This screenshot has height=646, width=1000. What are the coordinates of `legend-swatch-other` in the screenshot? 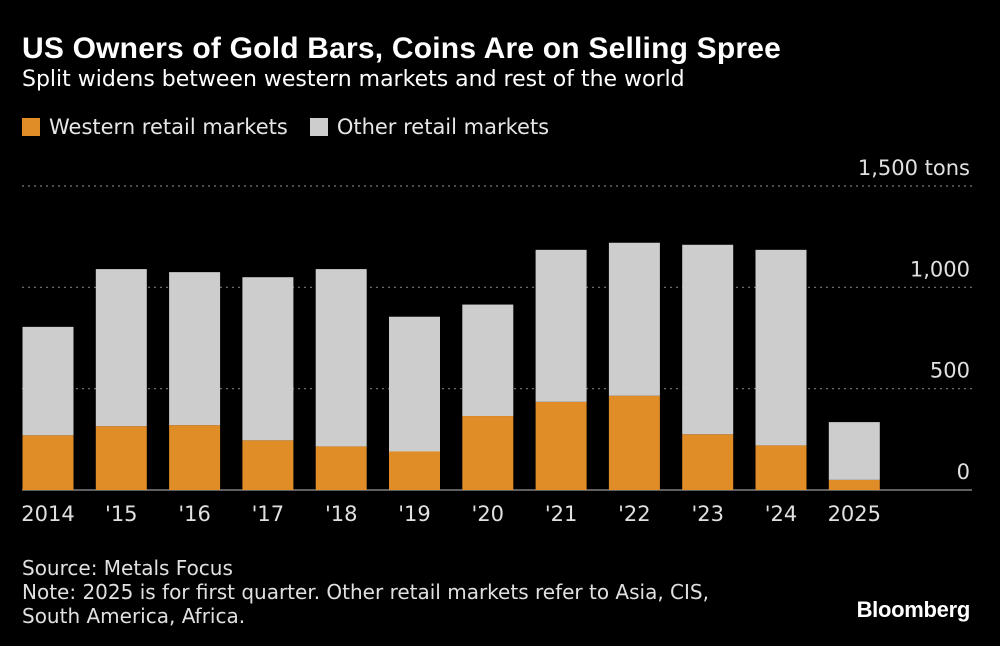 It's located at (318, 127).